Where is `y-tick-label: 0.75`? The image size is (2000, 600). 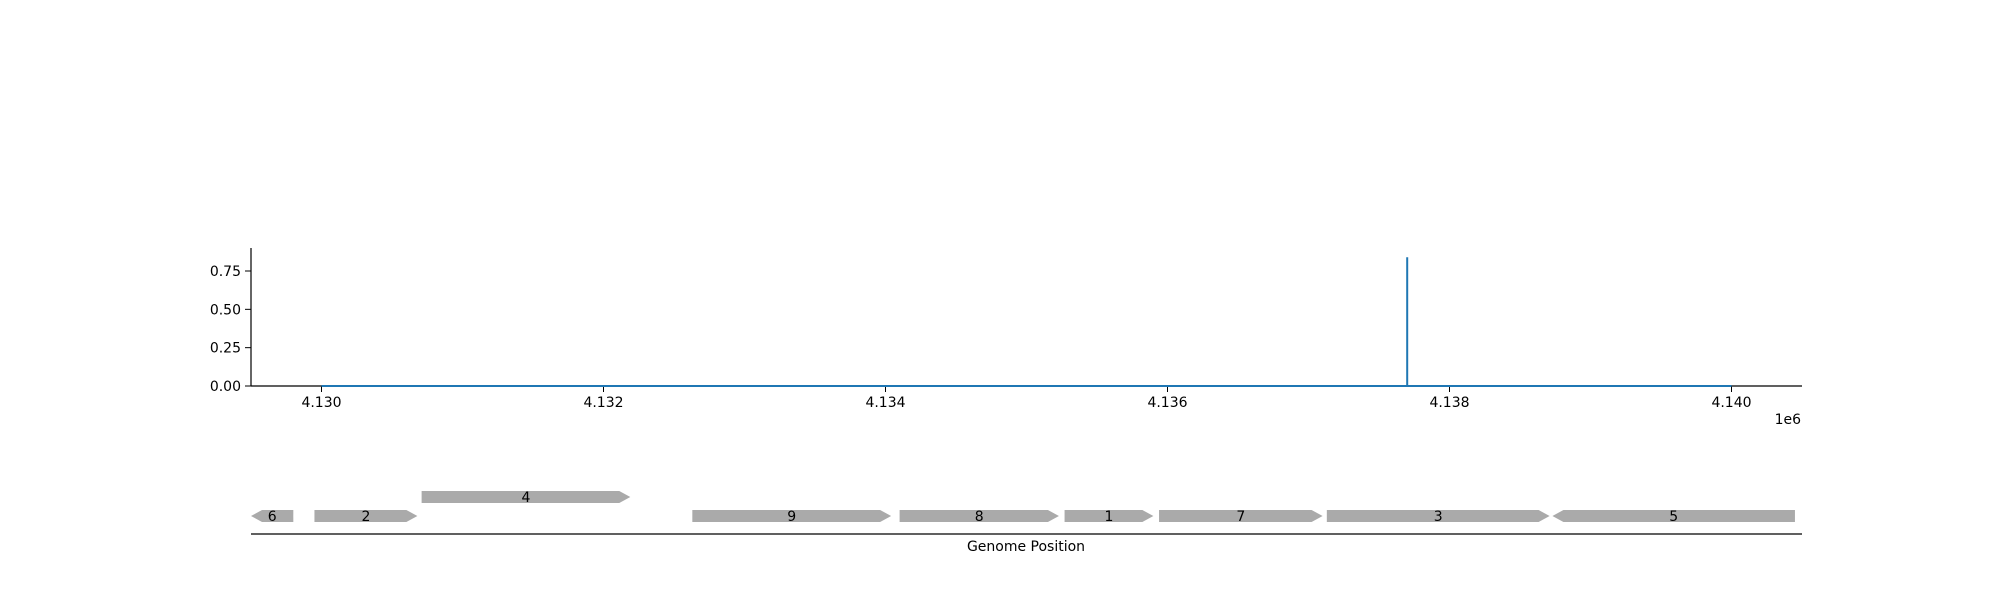
y-tick-label: 0.75 is located at coordinates (225, 272).